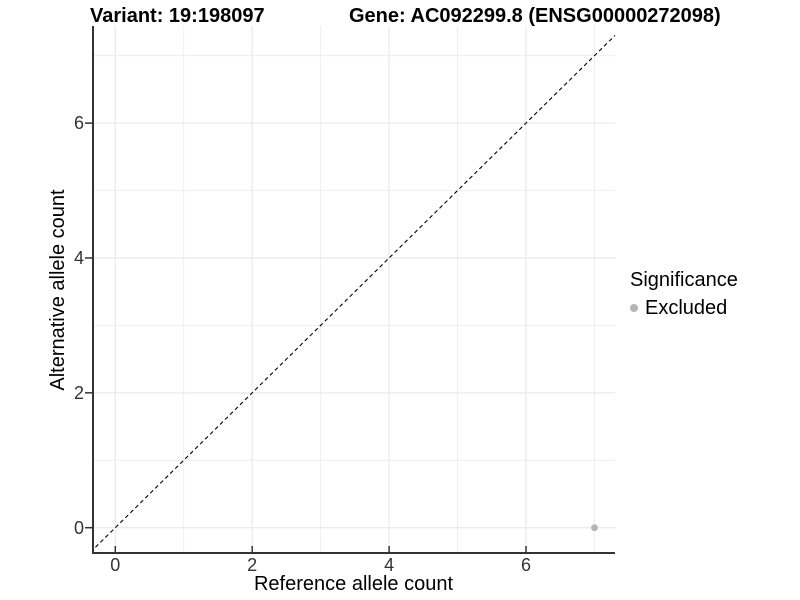 The image size is (800, 600). Describe the element at coordinates (634, 308) in the screenshot. I see `legend-point-swatch` at that location.